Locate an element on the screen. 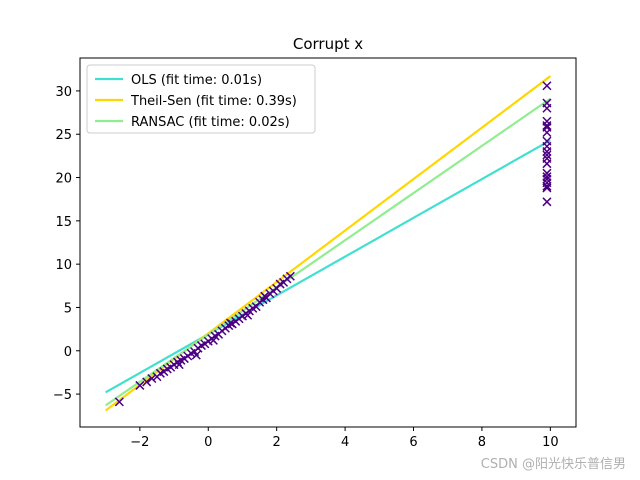 The image size is (640, 480). x-tick-label: 0 is located at coordinates (208, 442).